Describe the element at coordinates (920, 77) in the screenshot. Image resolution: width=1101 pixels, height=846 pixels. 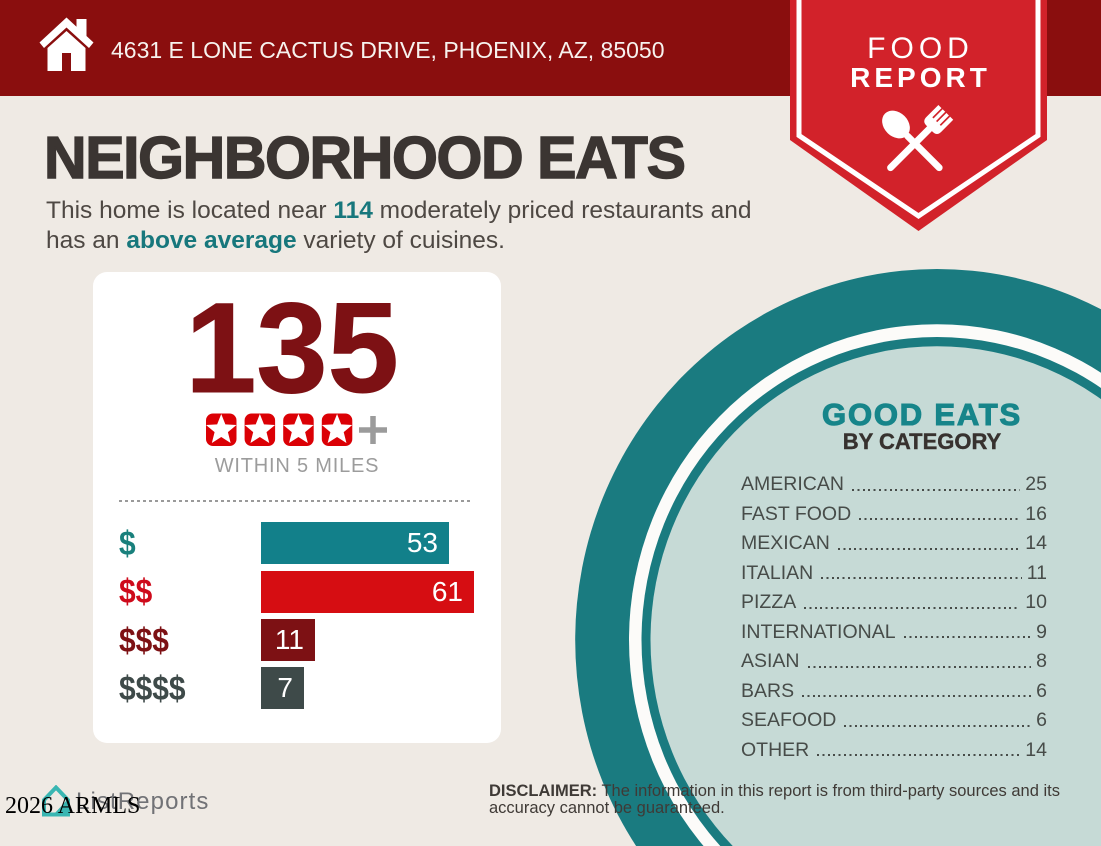
I see `svg-text: REPORT` at that location.